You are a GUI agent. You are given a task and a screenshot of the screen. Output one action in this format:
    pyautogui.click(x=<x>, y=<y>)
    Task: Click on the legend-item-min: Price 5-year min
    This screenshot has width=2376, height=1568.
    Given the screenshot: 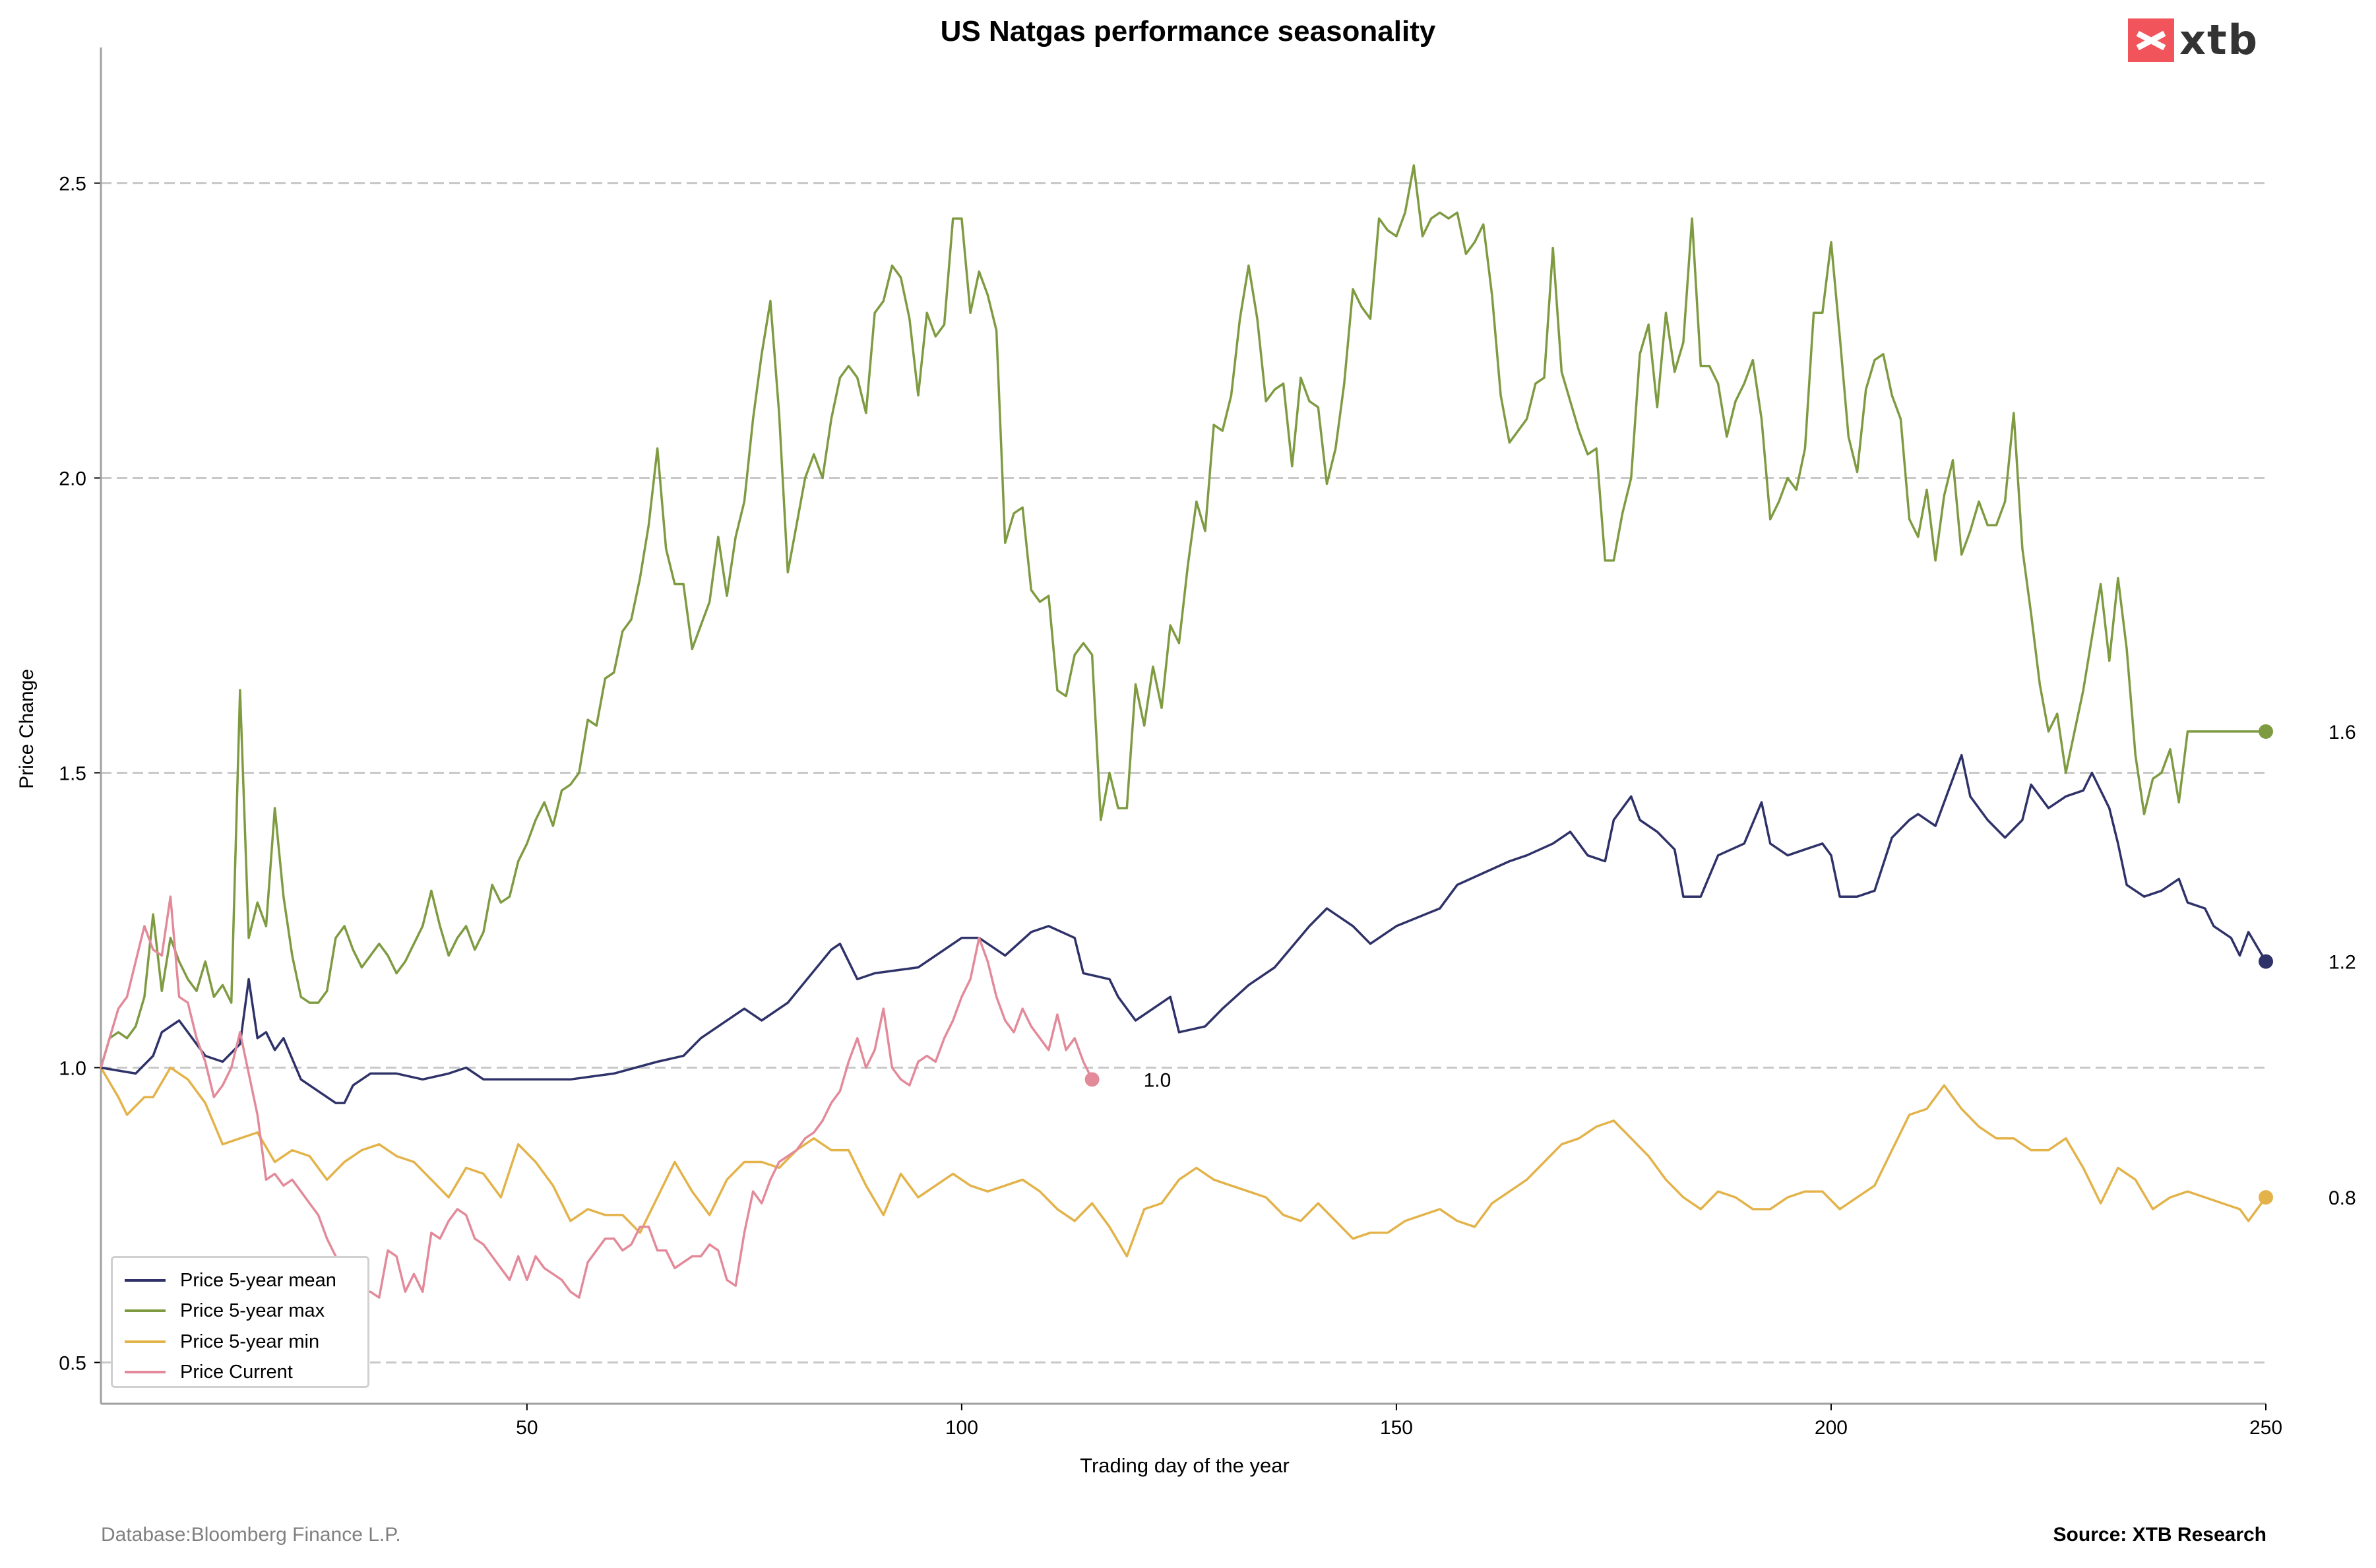 What is the action you would take?
    pyautogui.click(x=222, y=1342)
    